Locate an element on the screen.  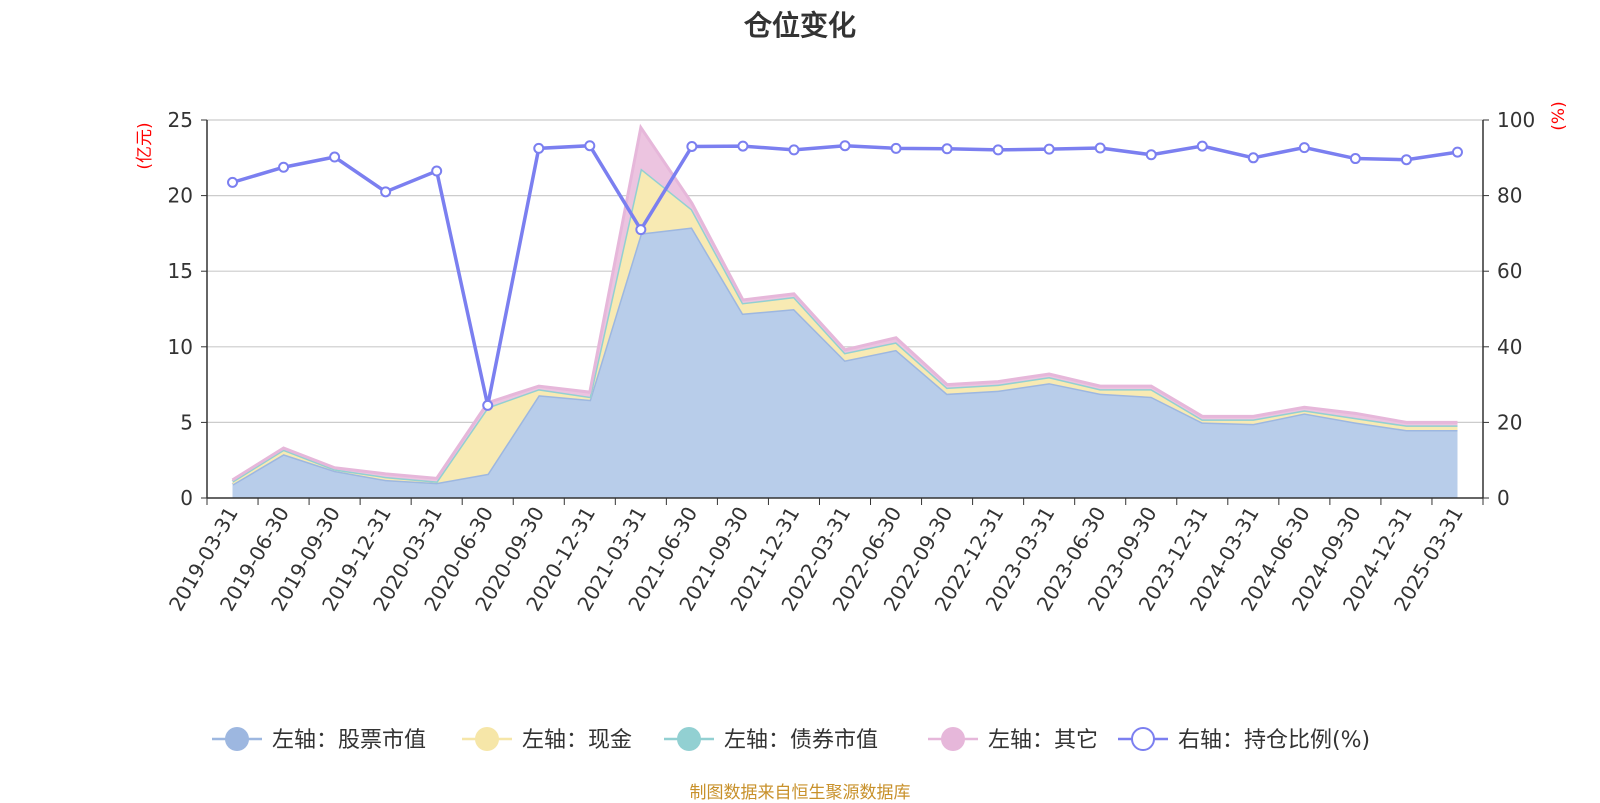
legend: 左轴：股票市值 左轴：现金 左轴：债券市值 左轴：其它 右轴：持仓比例(%) is located at coordinates (791, 740).